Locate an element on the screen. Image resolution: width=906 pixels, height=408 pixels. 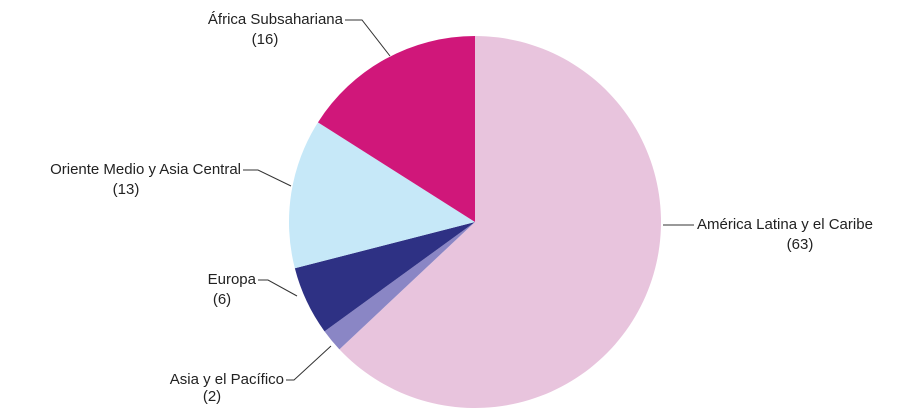
slice-label: Oriente Medio y Asia Central is located at coordinates (145, 169).